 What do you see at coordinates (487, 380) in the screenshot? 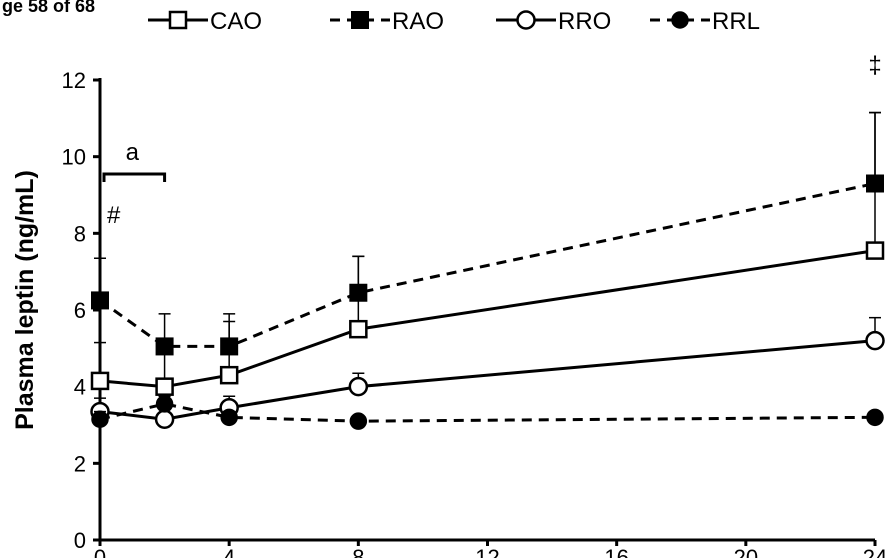
I see `series-line-rro` at bounding box center [487, 380].